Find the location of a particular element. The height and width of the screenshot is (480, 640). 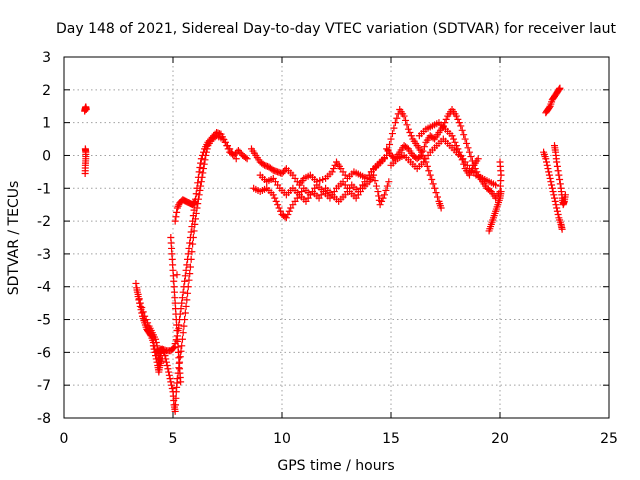

y-tick-label: -5 is located at coordinates (44, 321).